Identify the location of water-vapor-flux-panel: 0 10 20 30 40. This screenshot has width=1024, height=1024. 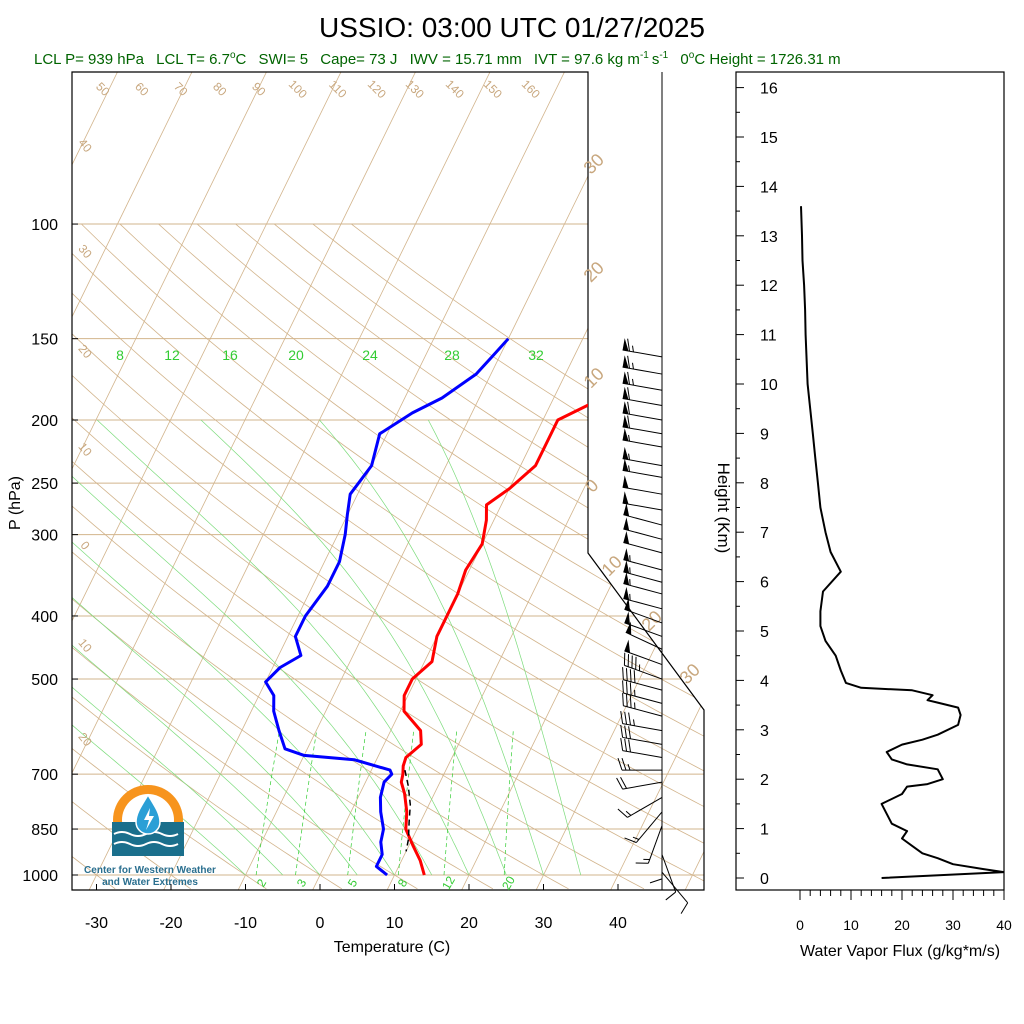
(904, 569).